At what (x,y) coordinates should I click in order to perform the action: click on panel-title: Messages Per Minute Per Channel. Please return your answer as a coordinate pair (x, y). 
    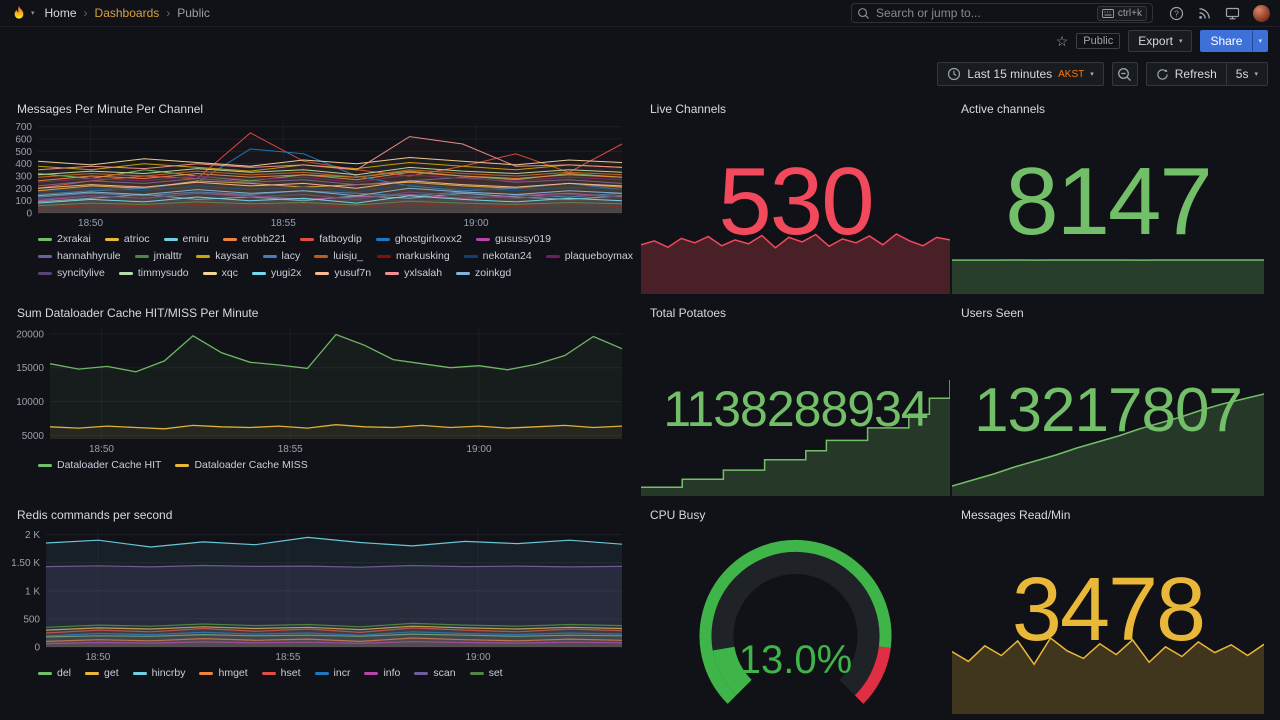
    Looking at the image, I should click on (110, 109).